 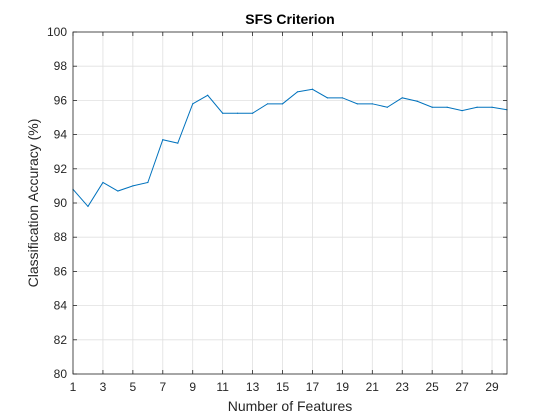 What do you see at coordinates (57, 32) in the screenshot?
I see `y-tick-label: 100` at bounding box center [57, 32].